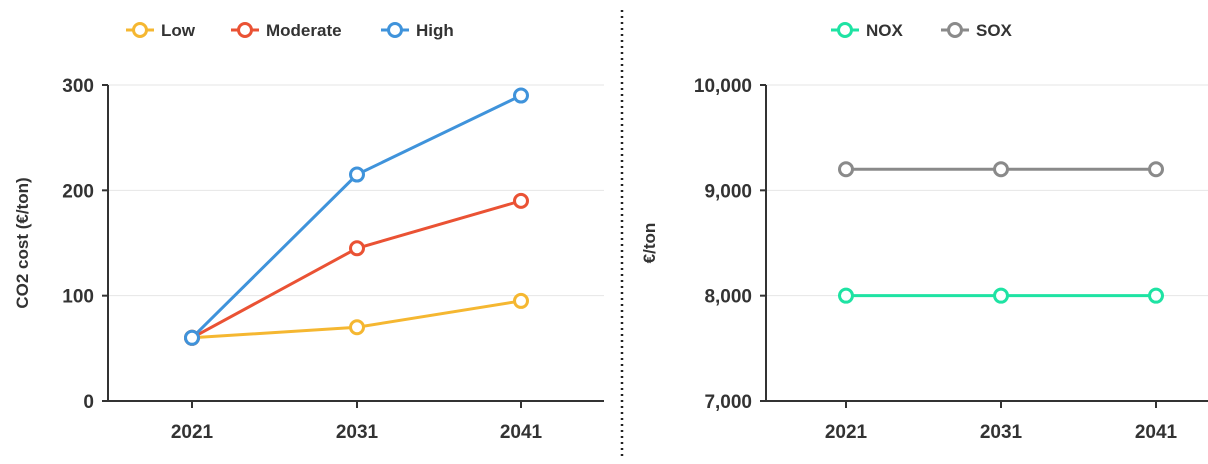 The width and height of the screenshot is (1208, 464). What do you see at coordinates (245, 30) in the screenshot?
I see `legend-marker-moderate` at bounding box center [245, 30].